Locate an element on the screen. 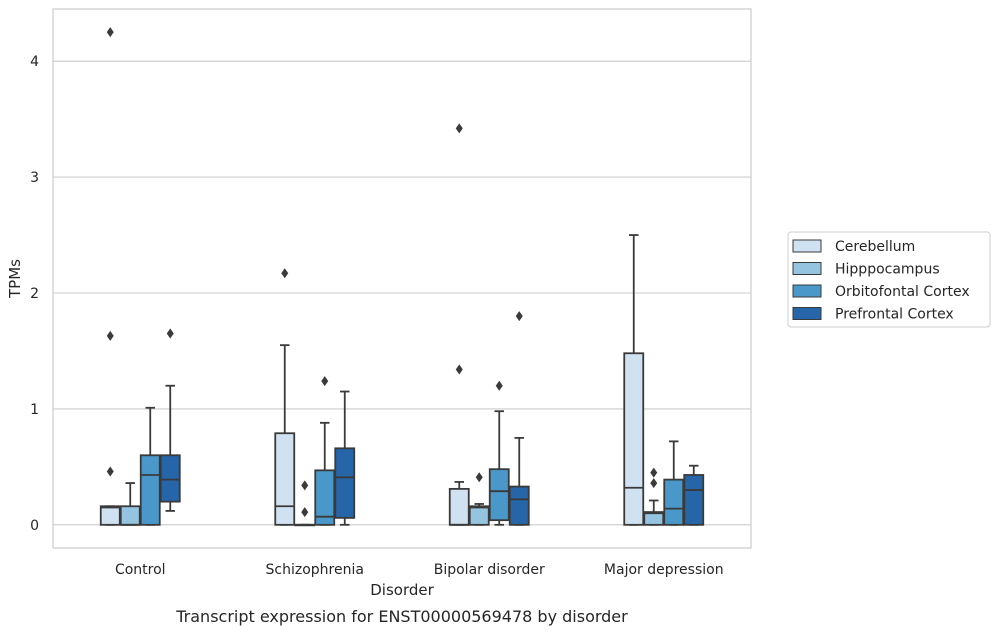 This screenshot has height=634, width=999. x-tick-label: Bipolar disorder is located at coordinates (489, 570).